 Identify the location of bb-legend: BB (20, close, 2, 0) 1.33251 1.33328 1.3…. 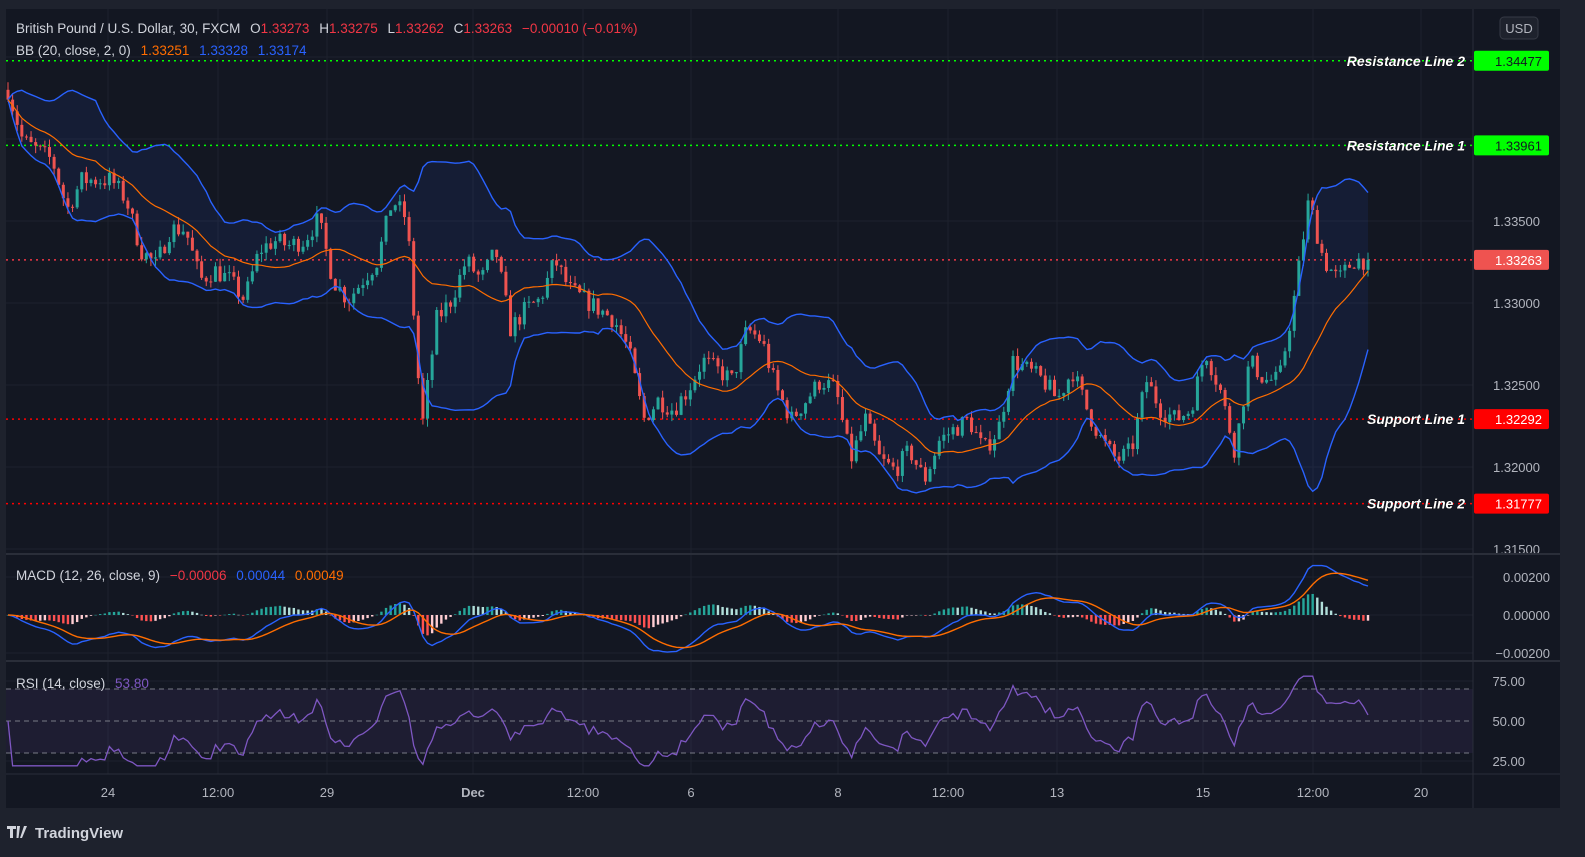
(161, 50).